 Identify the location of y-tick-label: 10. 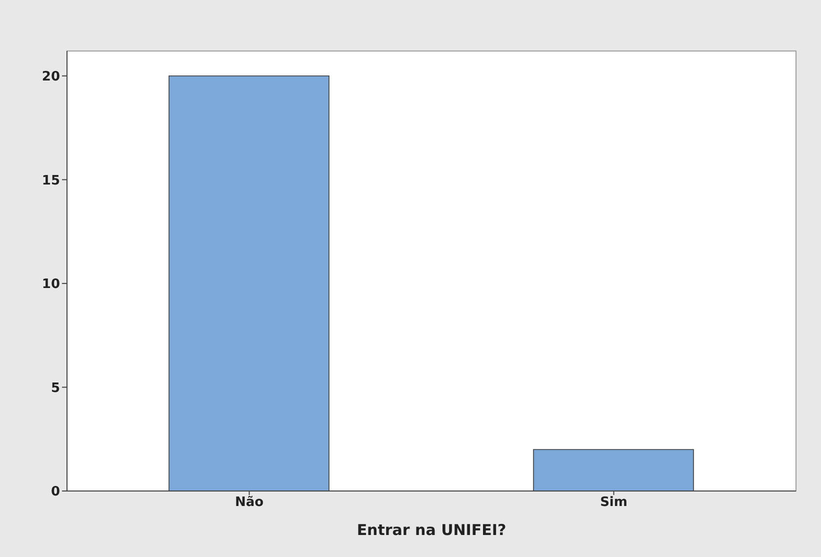
(51, 284).